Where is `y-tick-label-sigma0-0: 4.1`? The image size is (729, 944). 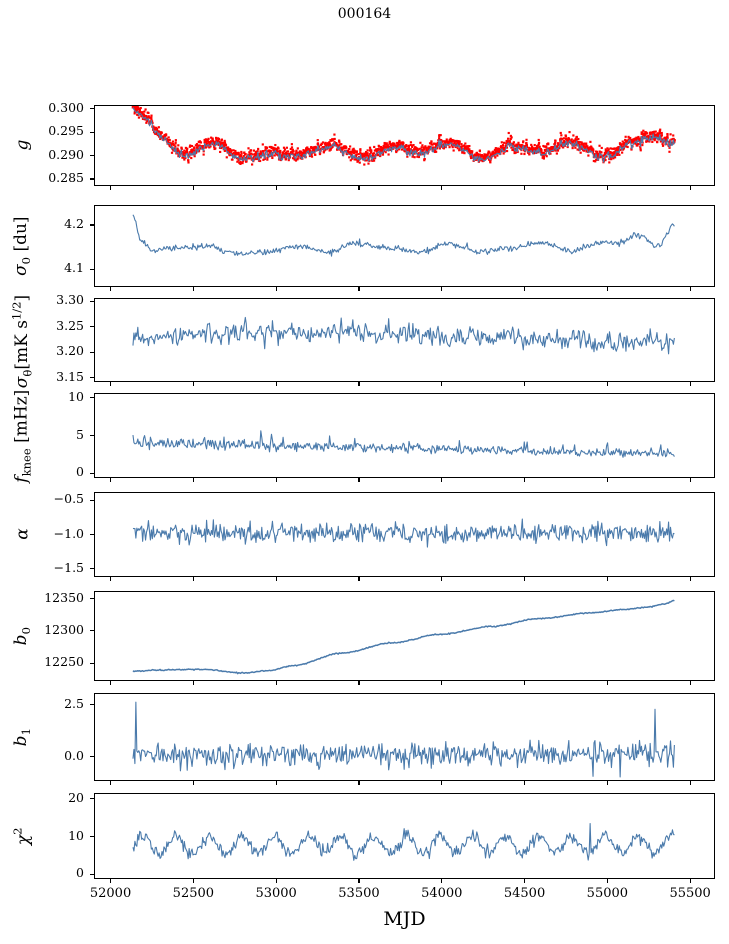 y-tick-label-sigma0-0: 4.1 is located at coordinates (74, 268).